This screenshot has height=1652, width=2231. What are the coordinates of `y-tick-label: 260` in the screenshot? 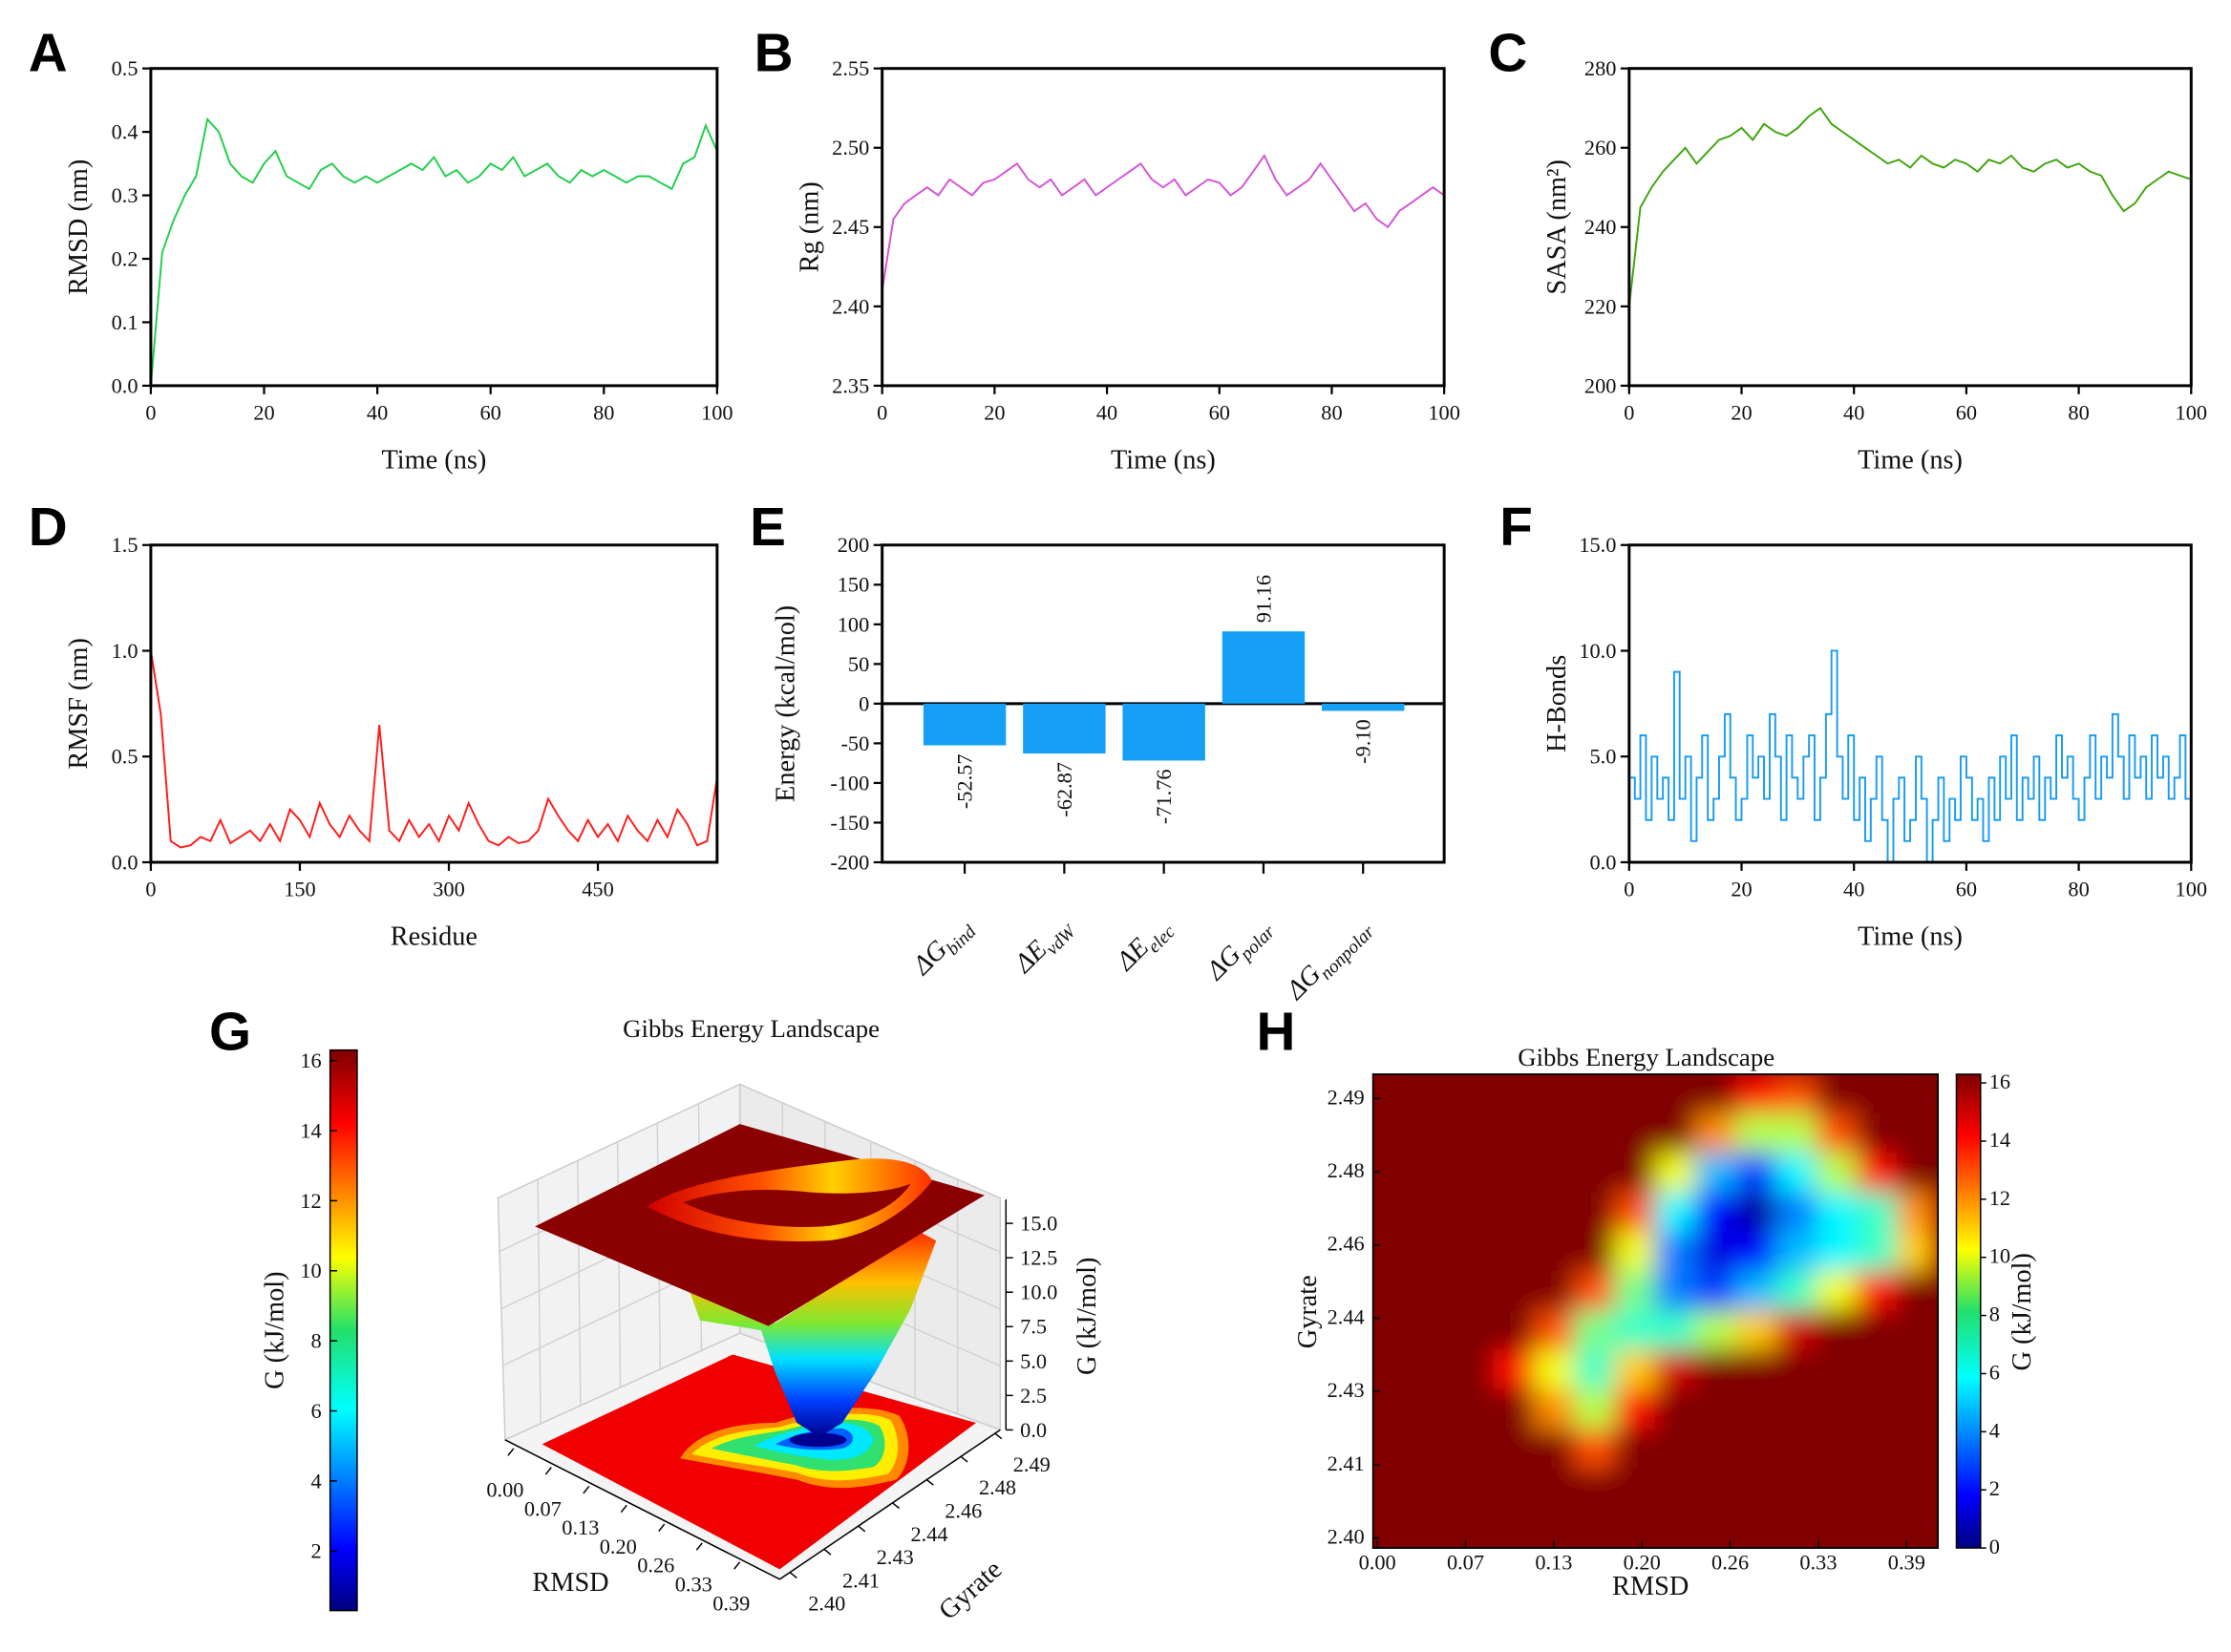 It's located at (1600, 147).